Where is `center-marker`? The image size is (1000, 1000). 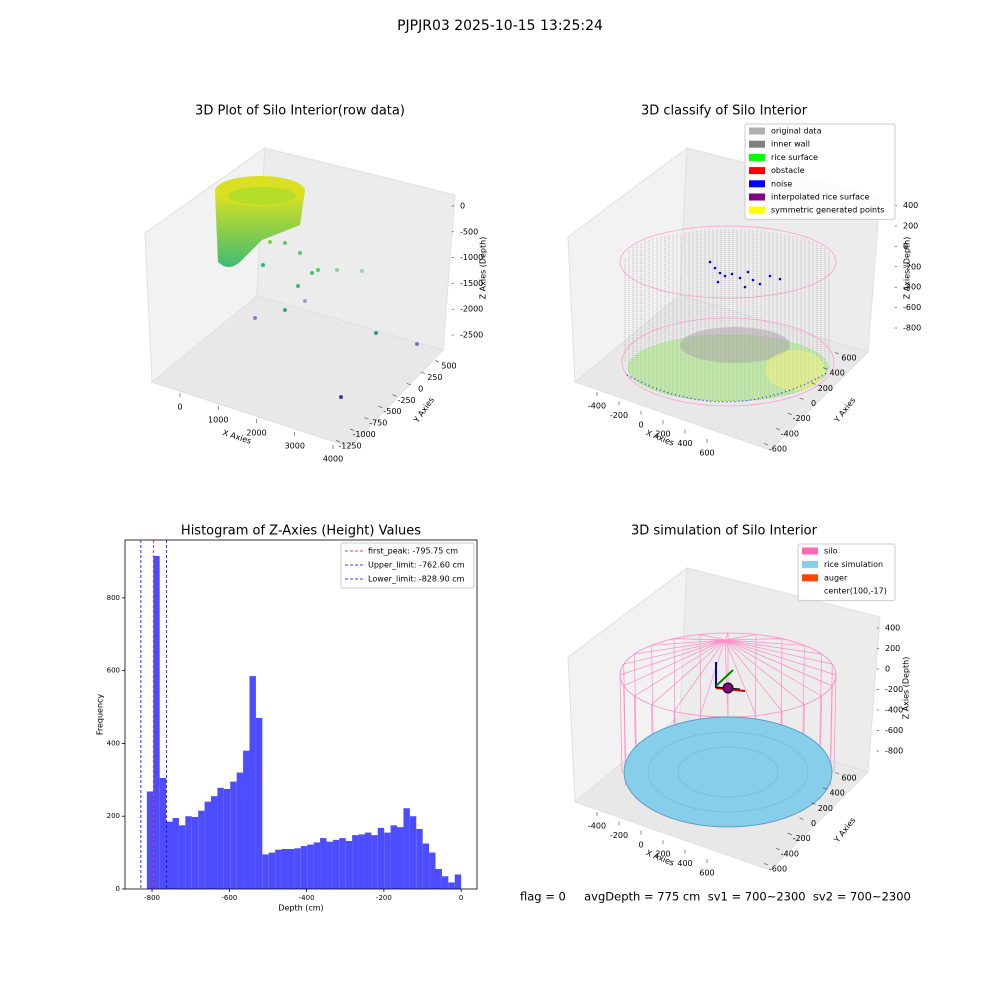 center-marker is located at coordinates (728, 688).